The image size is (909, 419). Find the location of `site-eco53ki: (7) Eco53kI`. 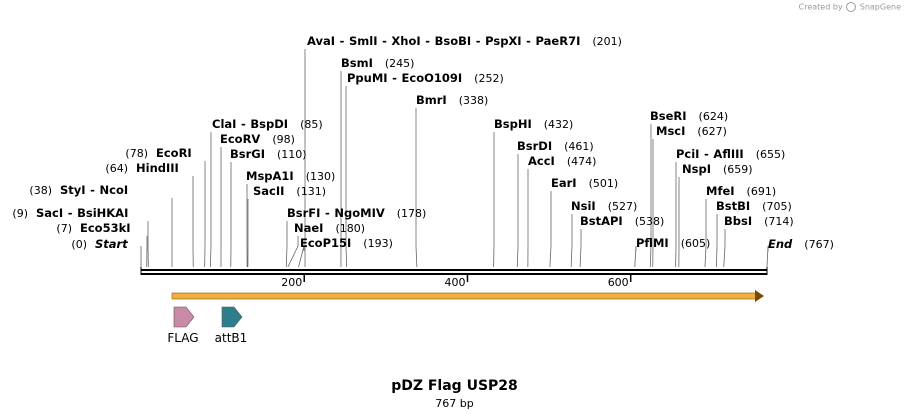

site-eco53ki: (7) Eco53kI is located at coordinates (93, 228).